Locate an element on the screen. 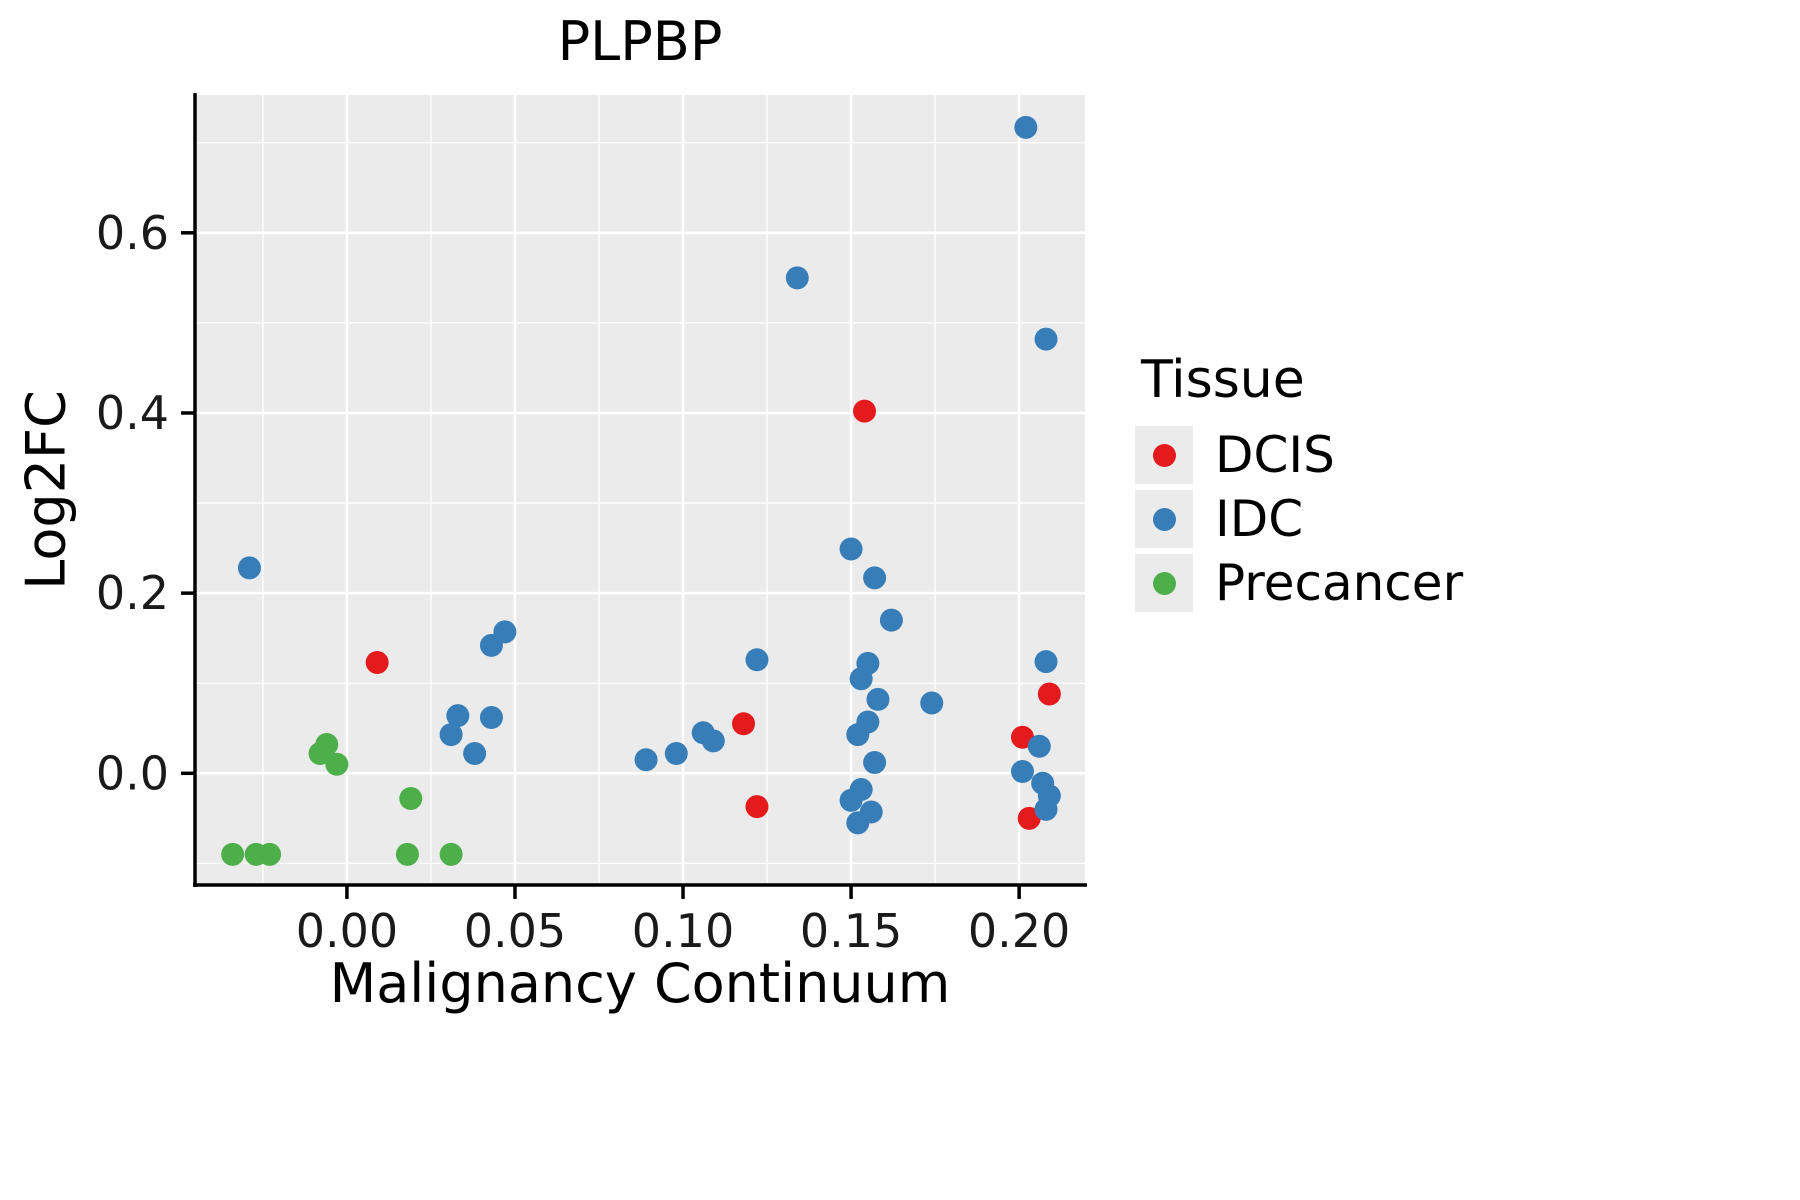 This screenshot has height=1200, width=1800. y-tick-label: 0.4 is located at coordinates (132, 413).